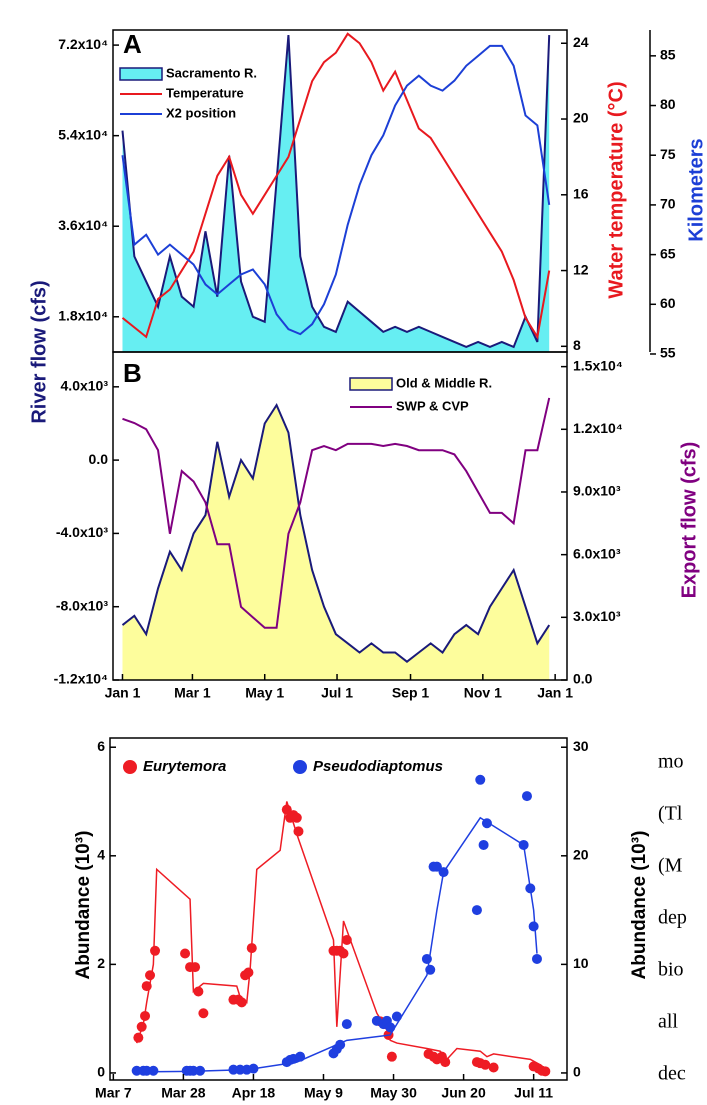 The height and width of the screenshot is (1105, 707). I want to click on x-tick-label: Jul 11, so click(533, 1093).